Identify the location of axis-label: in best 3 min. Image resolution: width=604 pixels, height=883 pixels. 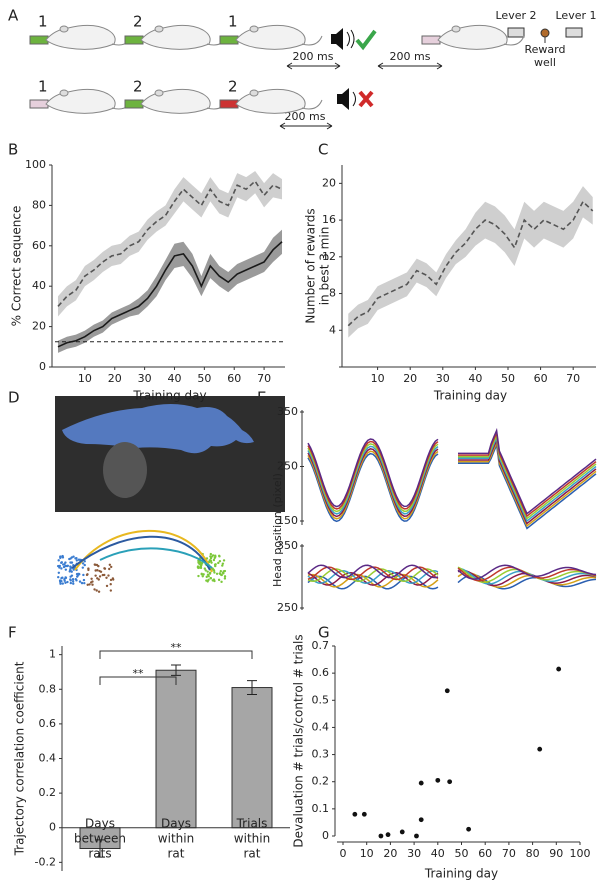
(325, 266).